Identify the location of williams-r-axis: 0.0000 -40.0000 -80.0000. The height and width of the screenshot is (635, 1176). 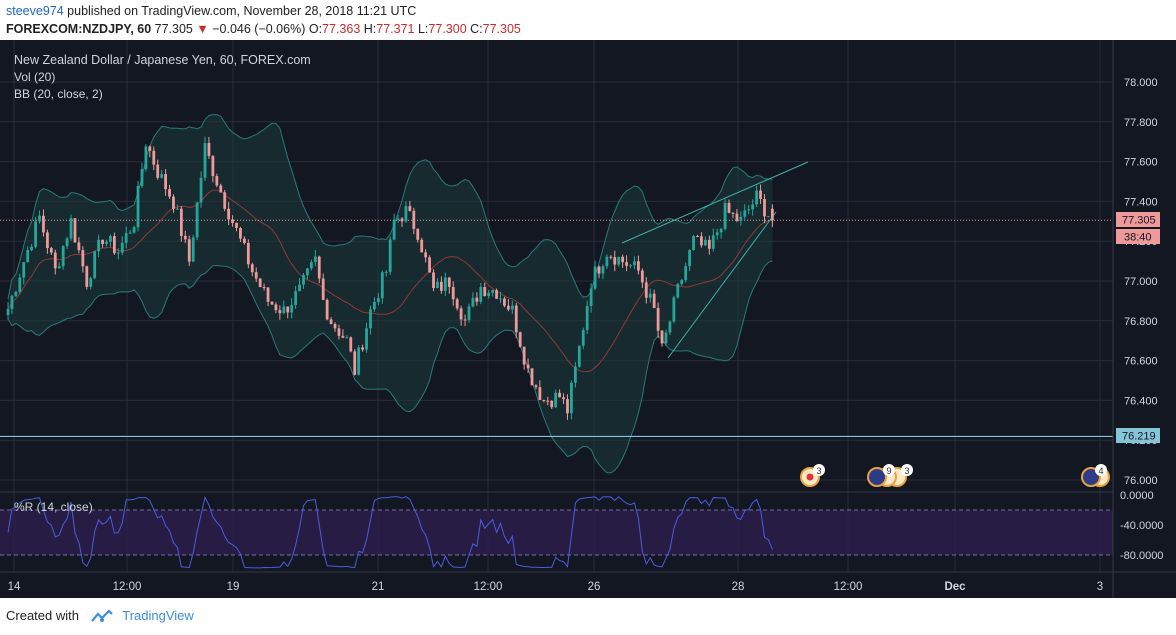
(1141, 526).